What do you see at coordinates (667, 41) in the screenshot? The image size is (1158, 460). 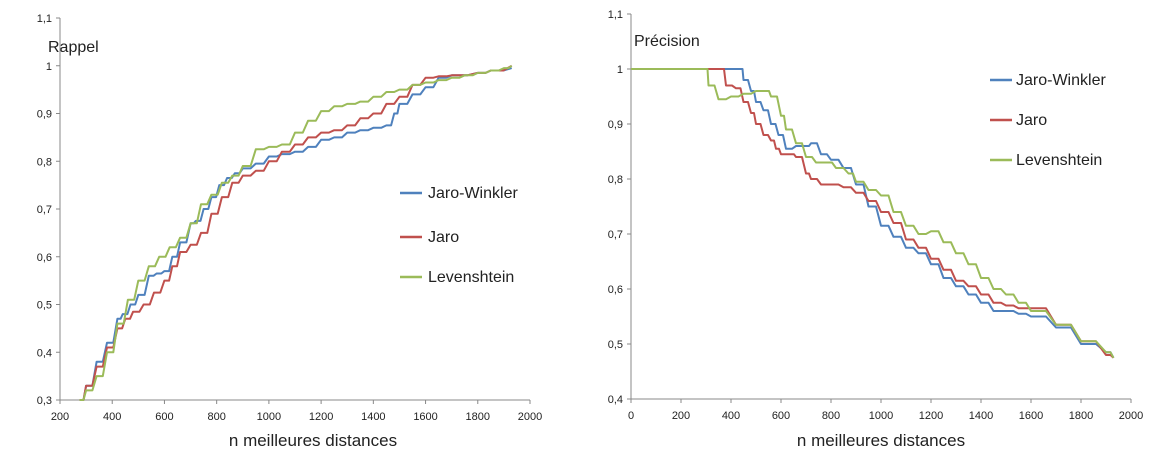 I see `chart-title: Précision` at bounding box center [667, 41].